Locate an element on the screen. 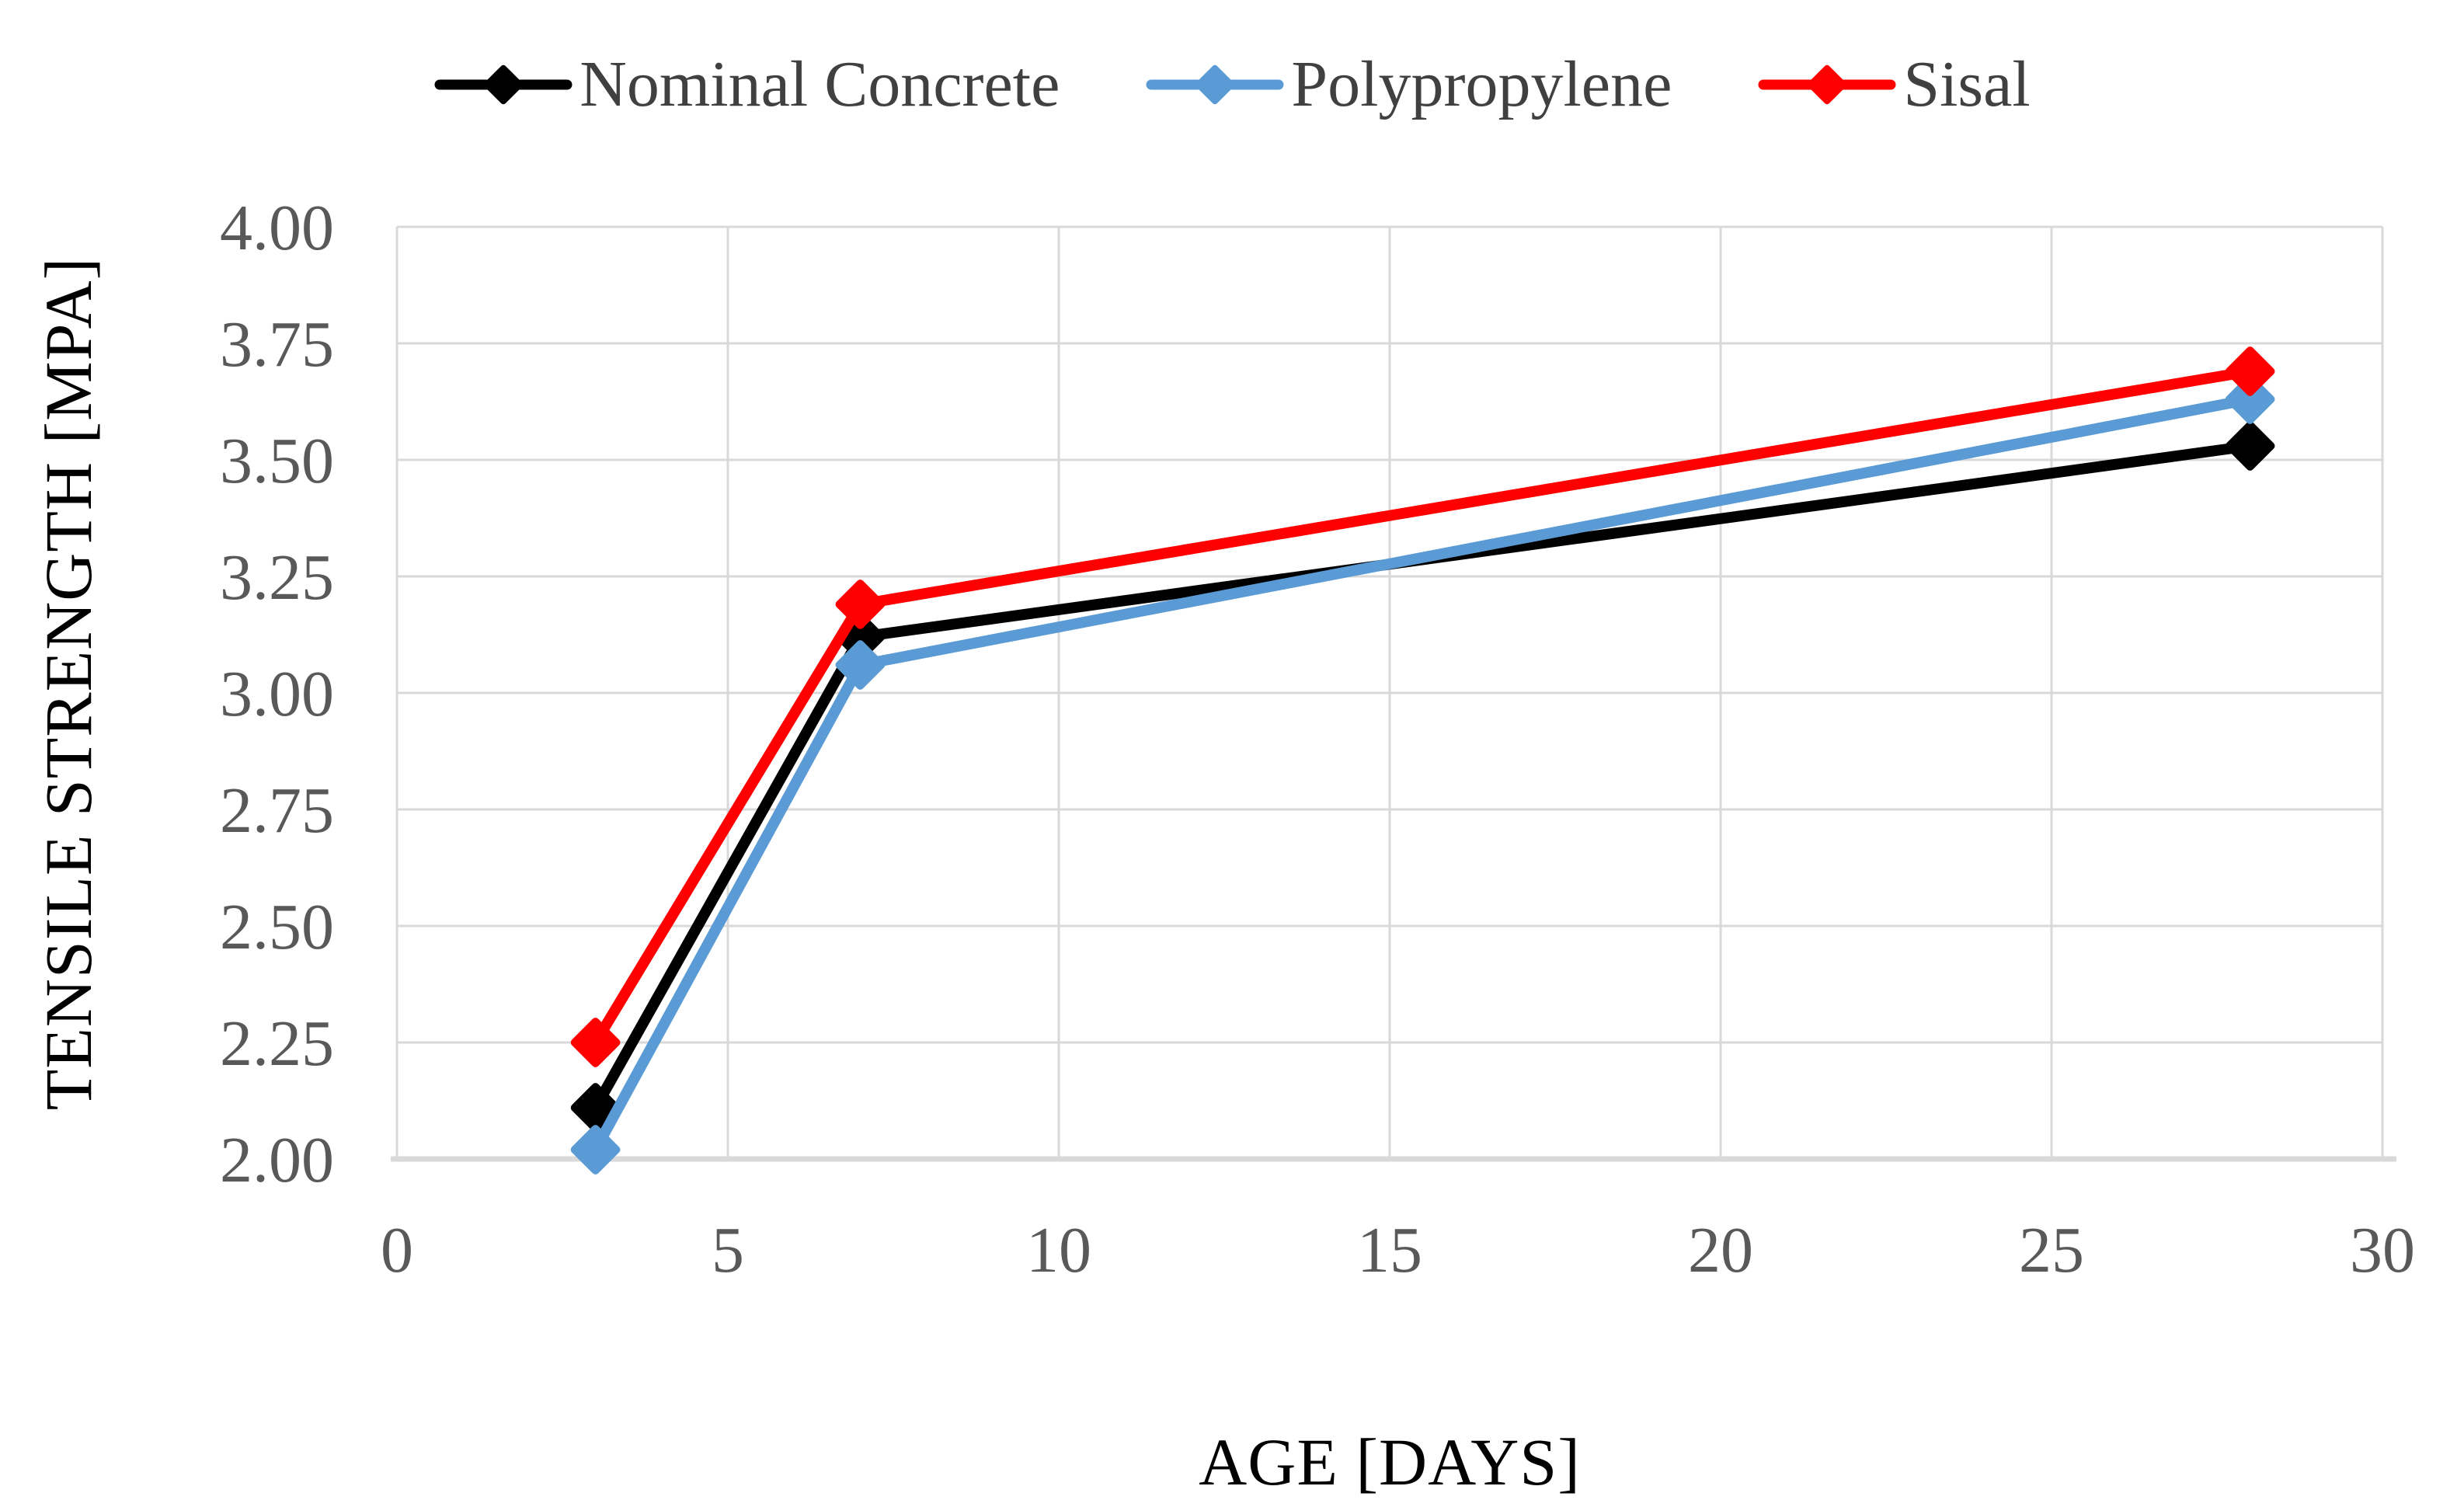 This screenshot has height=1507, width=2464. y-tick-label: 4.00 is located at coordinates (277, 228).